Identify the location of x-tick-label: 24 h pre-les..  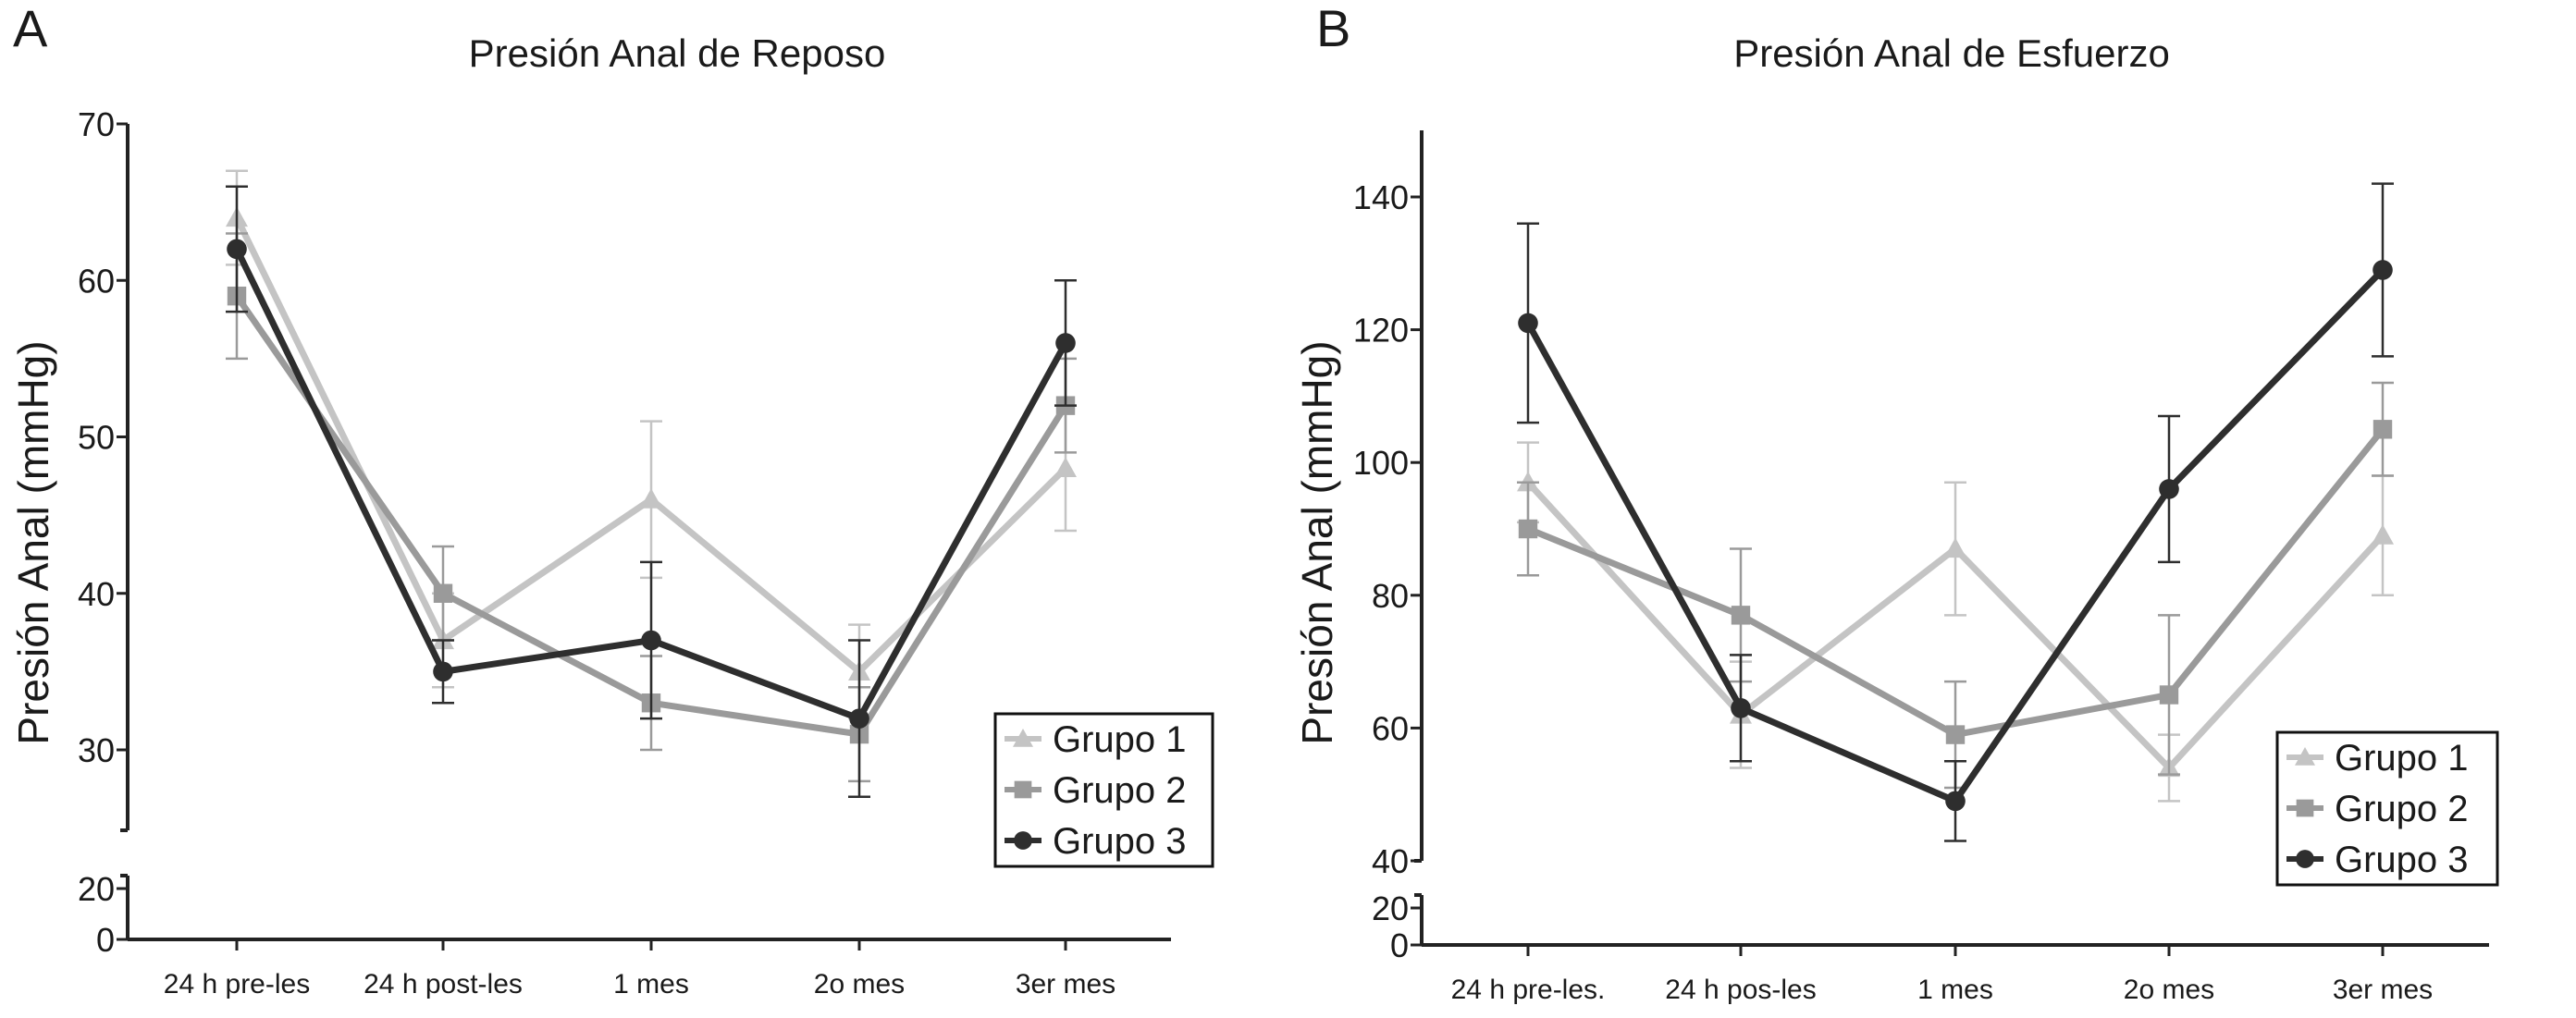
(1528, 990).